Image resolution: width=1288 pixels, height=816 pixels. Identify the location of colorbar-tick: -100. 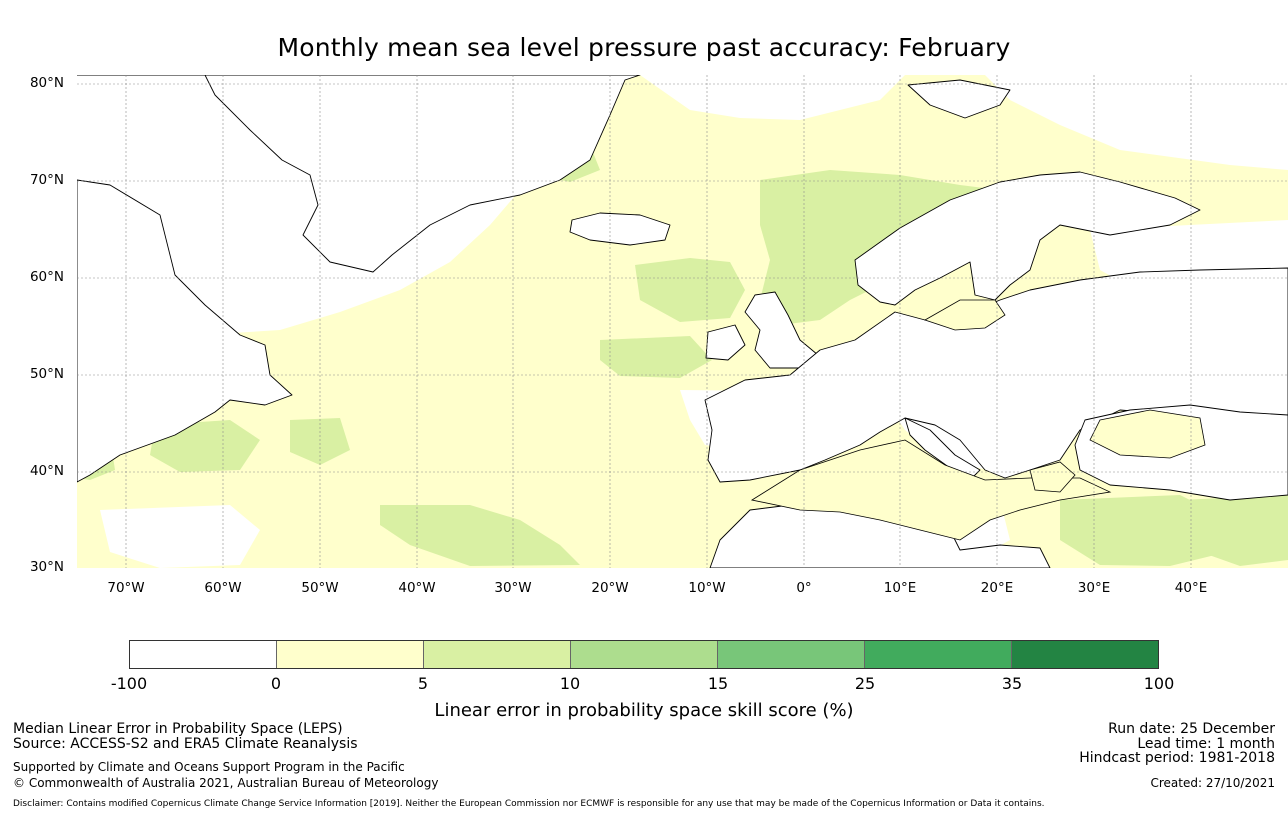
(129, 683).